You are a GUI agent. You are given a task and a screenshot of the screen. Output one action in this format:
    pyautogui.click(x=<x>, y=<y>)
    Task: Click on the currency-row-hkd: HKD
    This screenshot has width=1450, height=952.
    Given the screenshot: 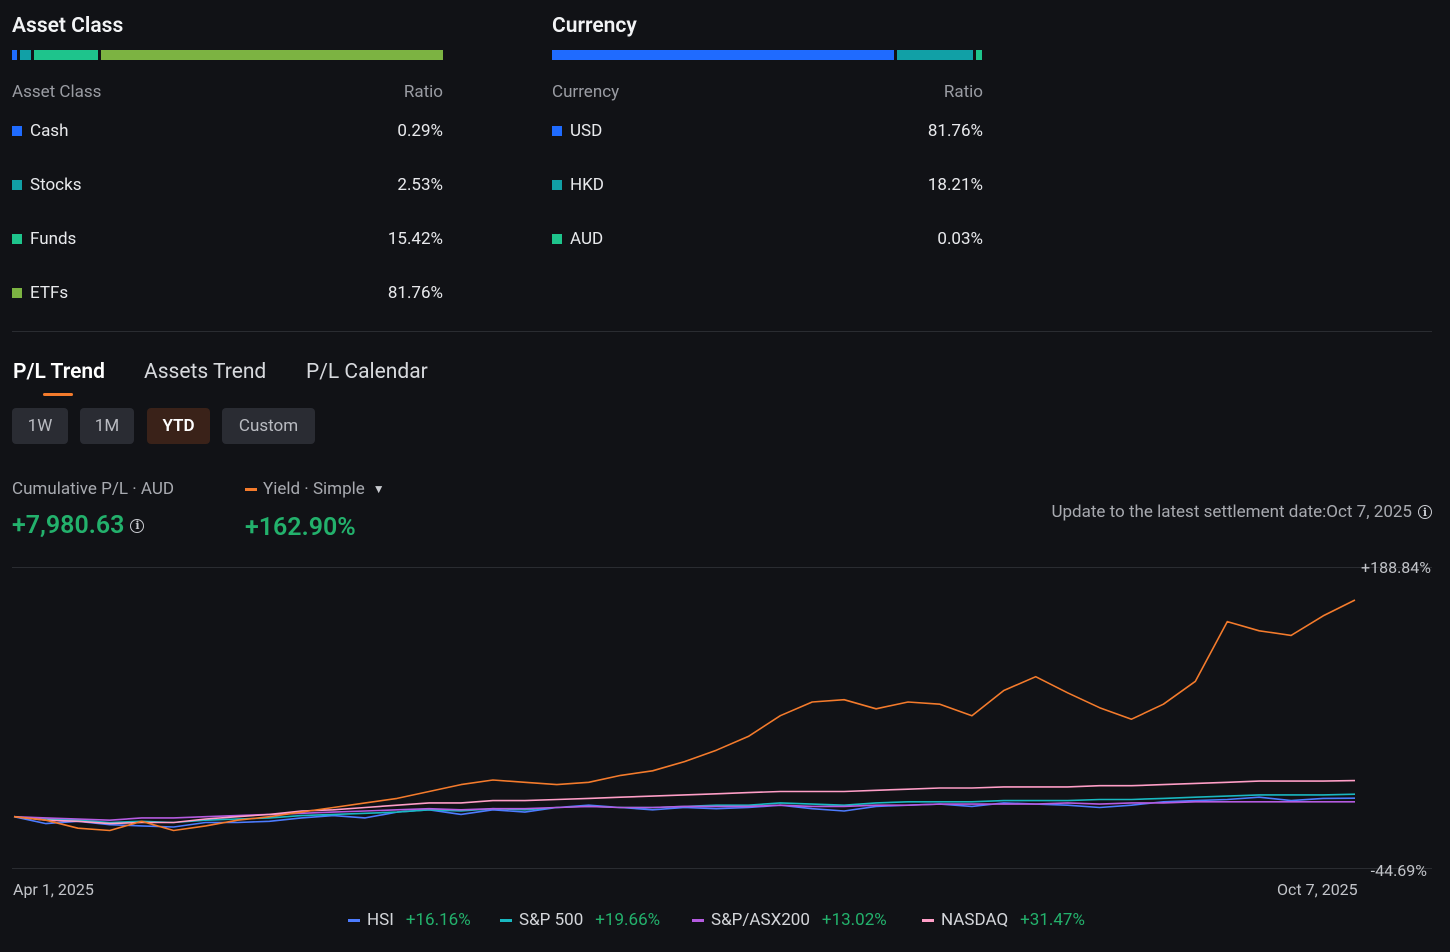 What is the action you would take?
    pyautogui.click(x=578, y=185)
    